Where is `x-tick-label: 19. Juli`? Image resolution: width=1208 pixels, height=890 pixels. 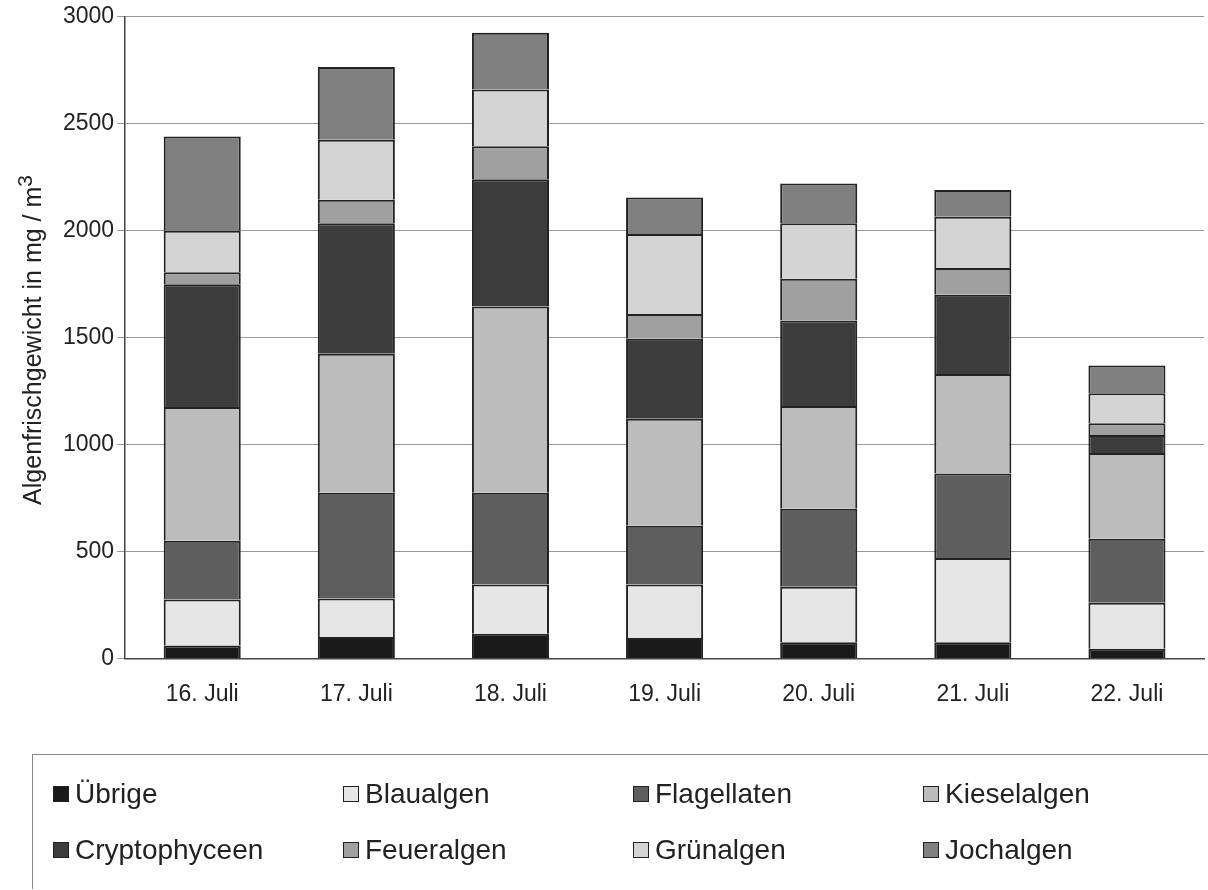 x-tick-label: 19. Juli is located at coordinates (665, 692).